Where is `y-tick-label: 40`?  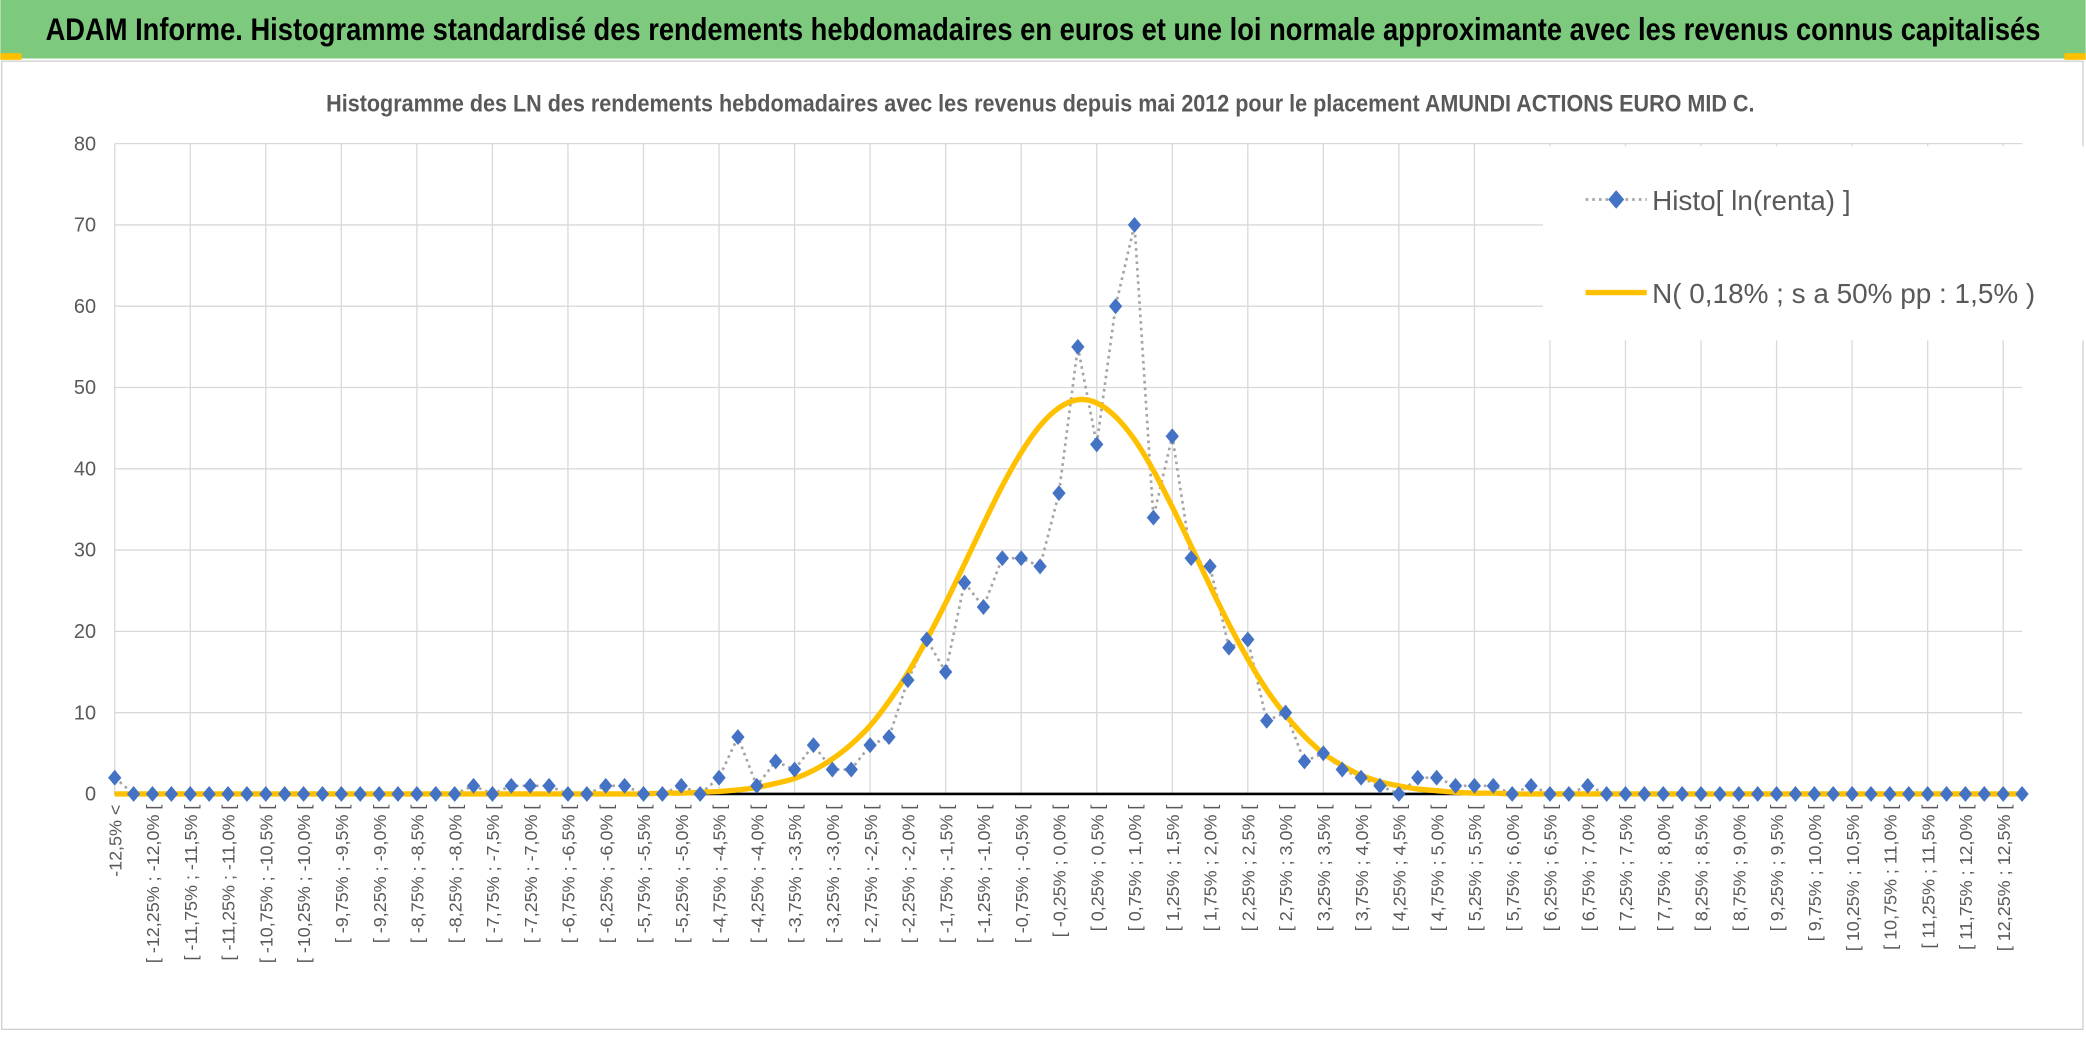
y-tick-label: 40 is located at coordinates (85, 469).